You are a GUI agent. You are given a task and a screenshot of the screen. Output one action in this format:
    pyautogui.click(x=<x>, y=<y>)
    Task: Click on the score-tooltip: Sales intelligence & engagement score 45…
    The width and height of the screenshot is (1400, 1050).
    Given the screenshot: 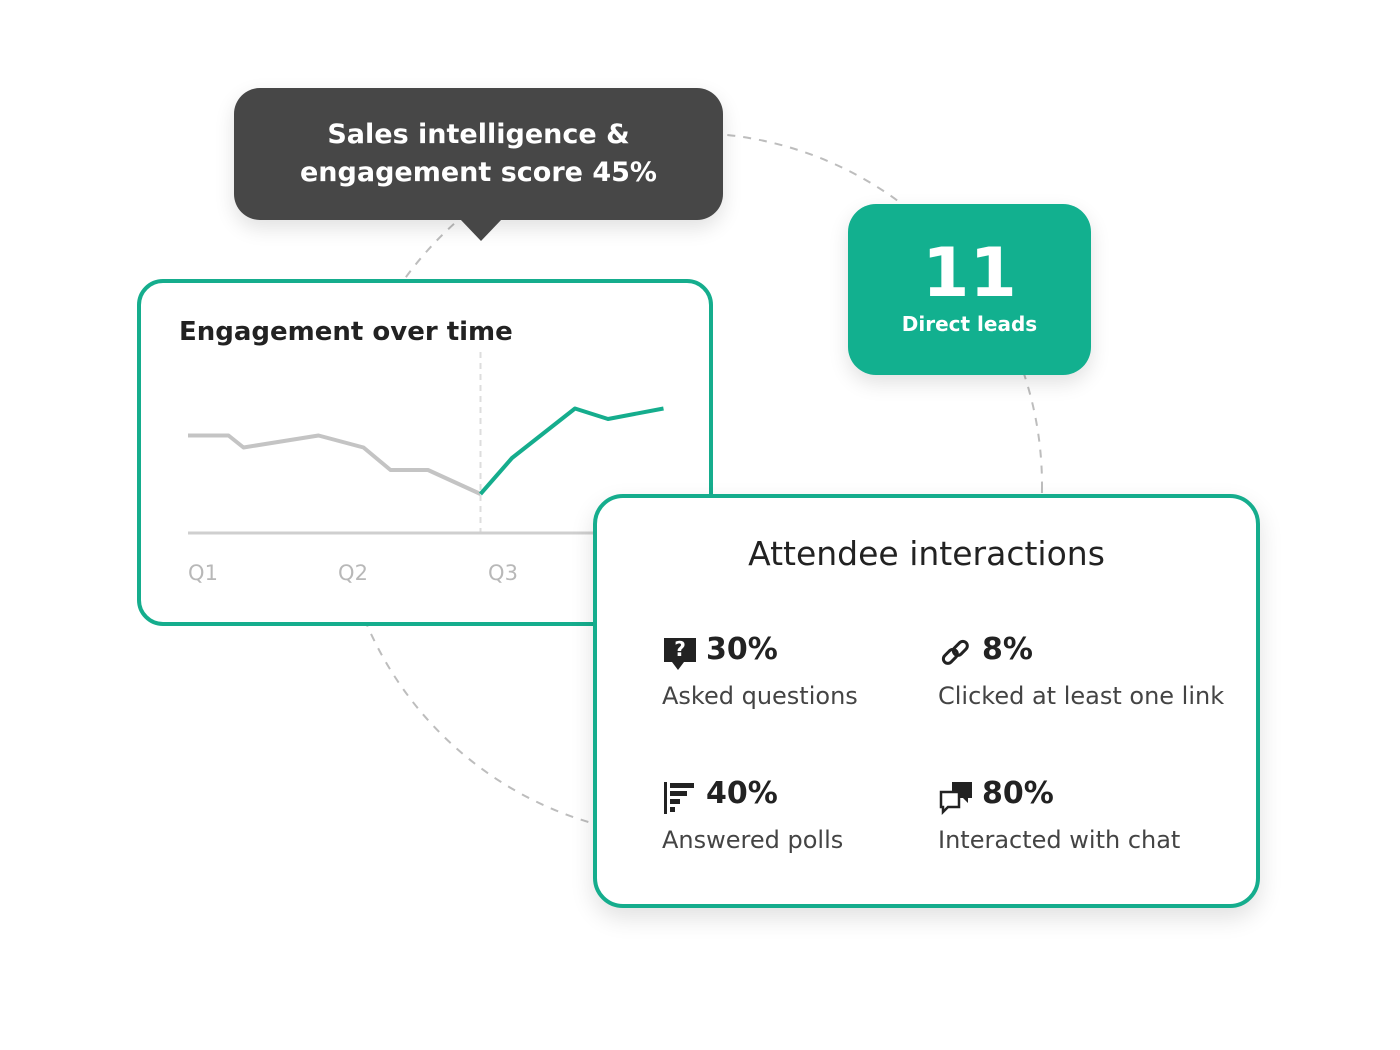 What is the action you would take?
    pyautogui.click(x=478, y=154)
    